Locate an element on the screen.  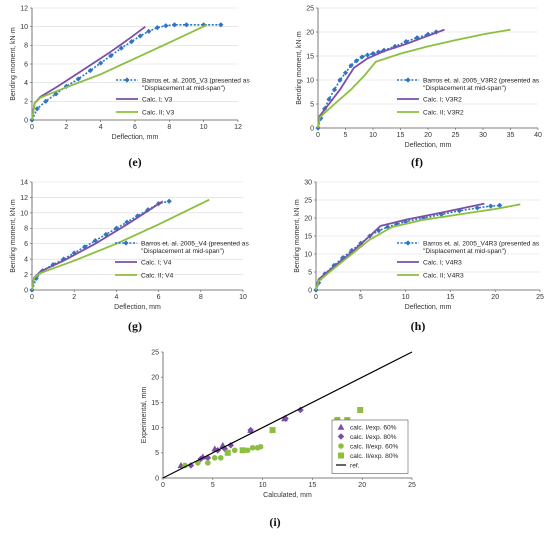
legend-entry: Barros et. al. 2005_V3 (presented as is located at coordinates (196, 80).